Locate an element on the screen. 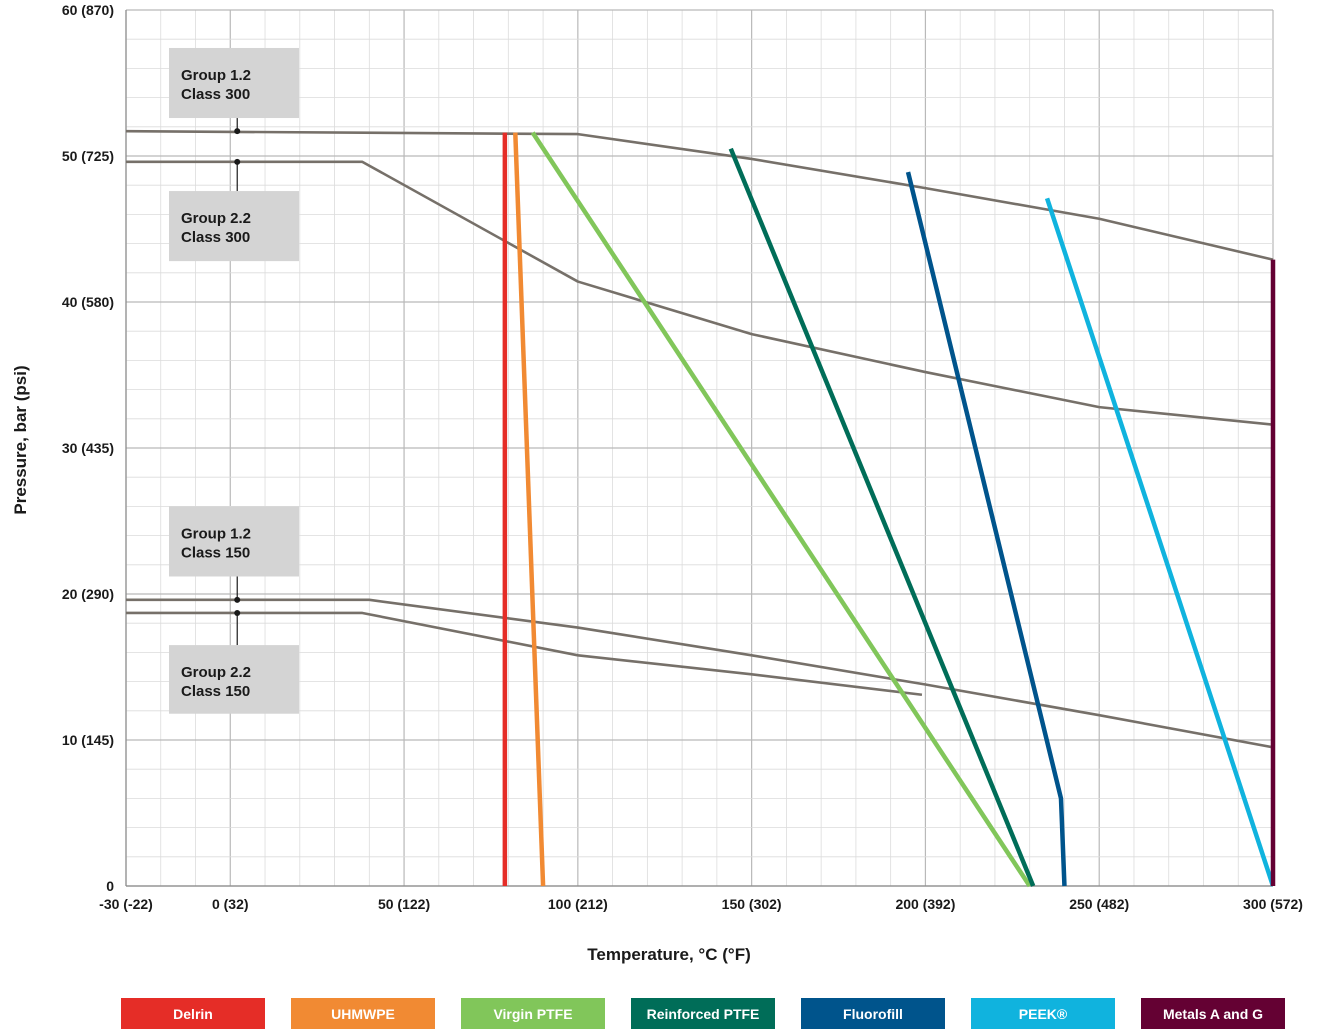 Image resolution: width=1326 pixels, height=1029 pixels. y-axis-title: Pressure, bar (psi) is located at coordinates (20, 439).